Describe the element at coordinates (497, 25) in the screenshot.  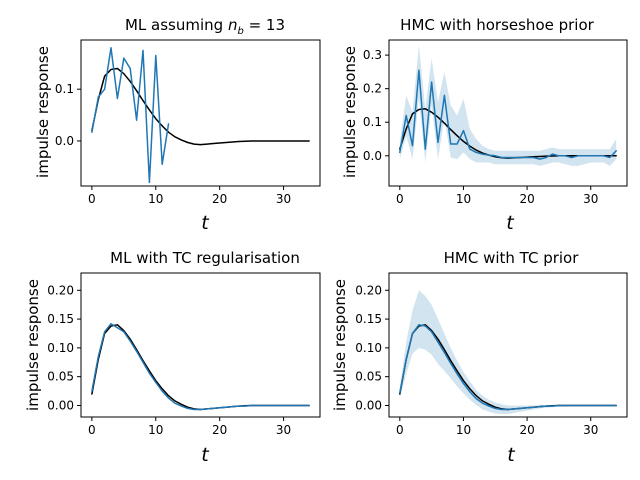
I see `panel-title: HMC with horseshoe prior` at that location.